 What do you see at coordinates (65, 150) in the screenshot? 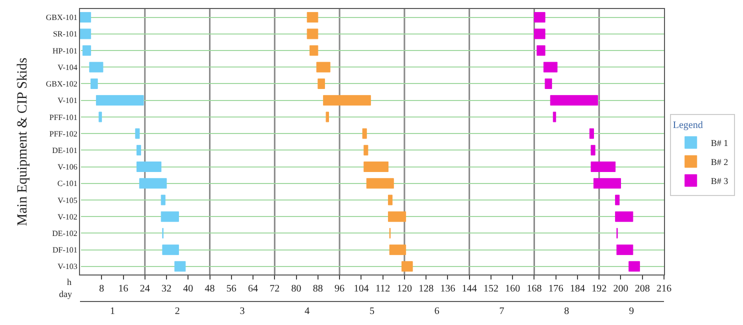
I see `y-tick-label: DE-101` at bounding box center [65, 150].